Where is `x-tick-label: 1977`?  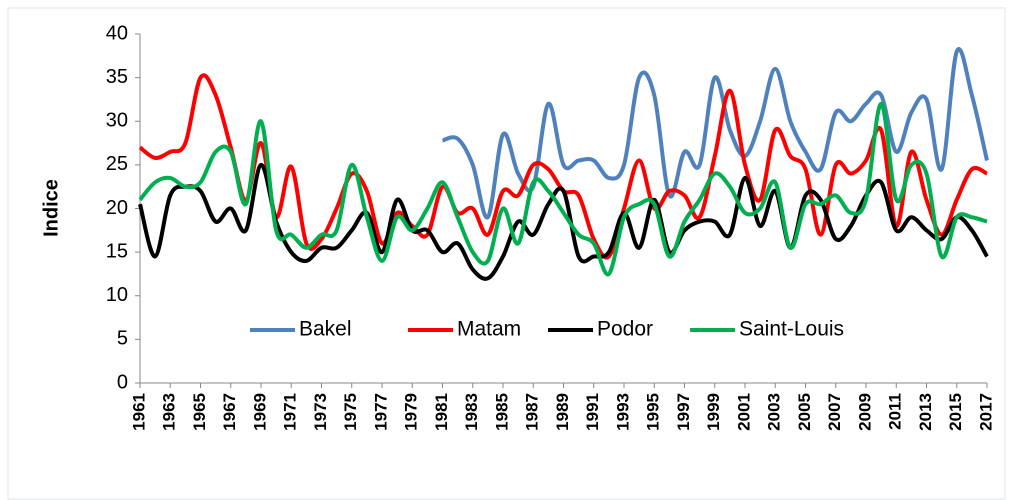 x-tick-label: 1977 is located at coordinates (380, 412).